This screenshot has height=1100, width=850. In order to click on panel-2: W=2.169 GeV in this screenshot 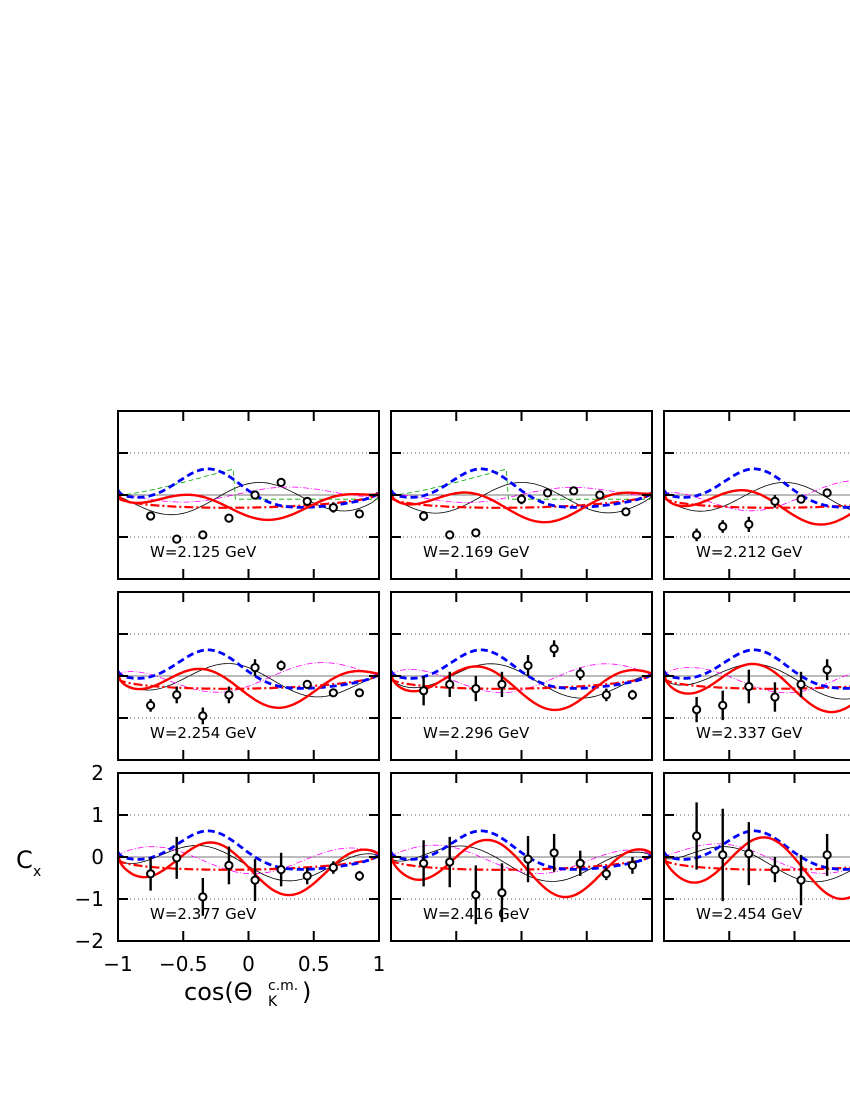, I will do `click(521, 495)`.